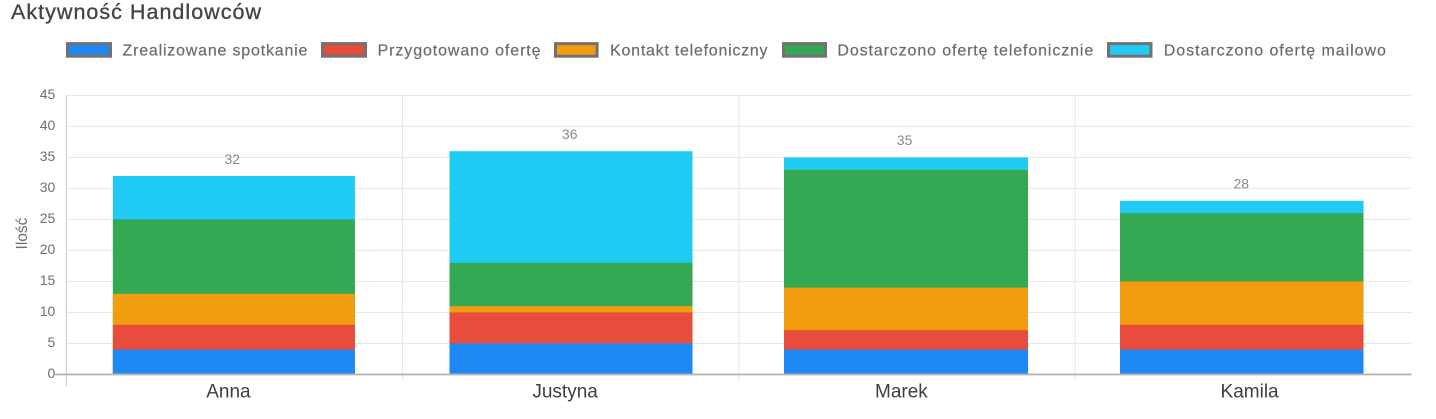 The width and height of the screenshot is (1436, 419). I want to click on svg-text: Przygotowano ofertę, so click(460, 50).